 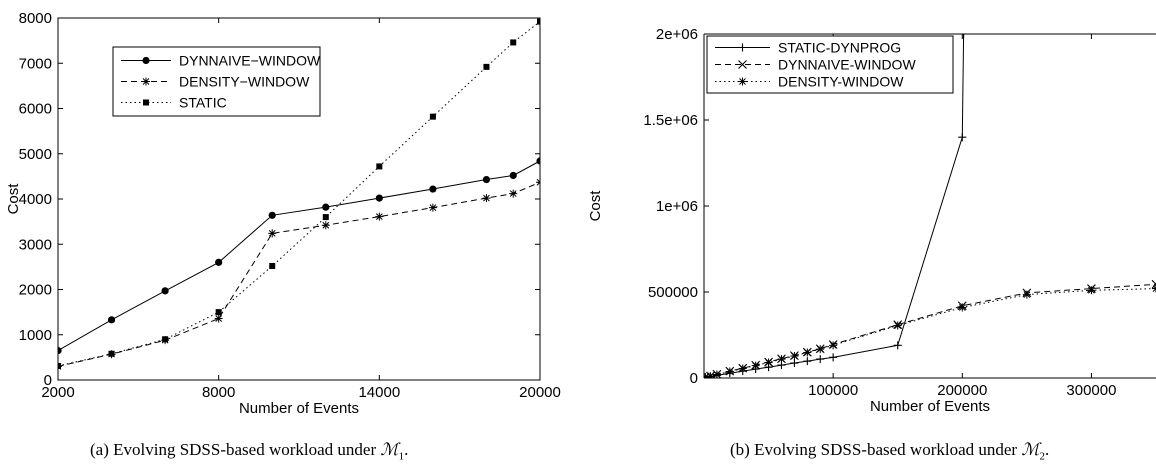 I want to click on legend: DYNNAIVE−WINDOW DENSITY−WINDOW STATIC, so click(x=216, y=81).